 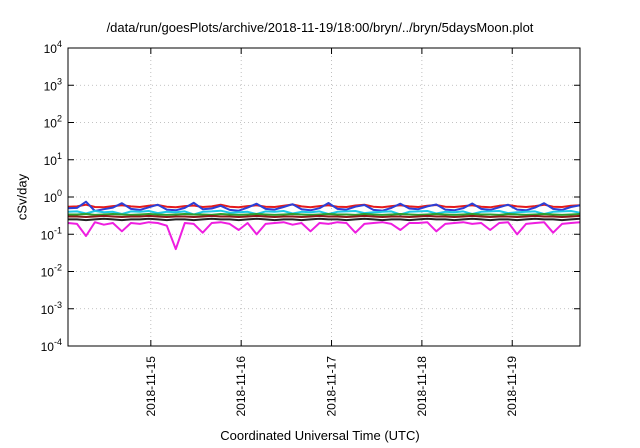 I want to click on x-tick-label: 2018-11-18, so click(x=422, y=386).